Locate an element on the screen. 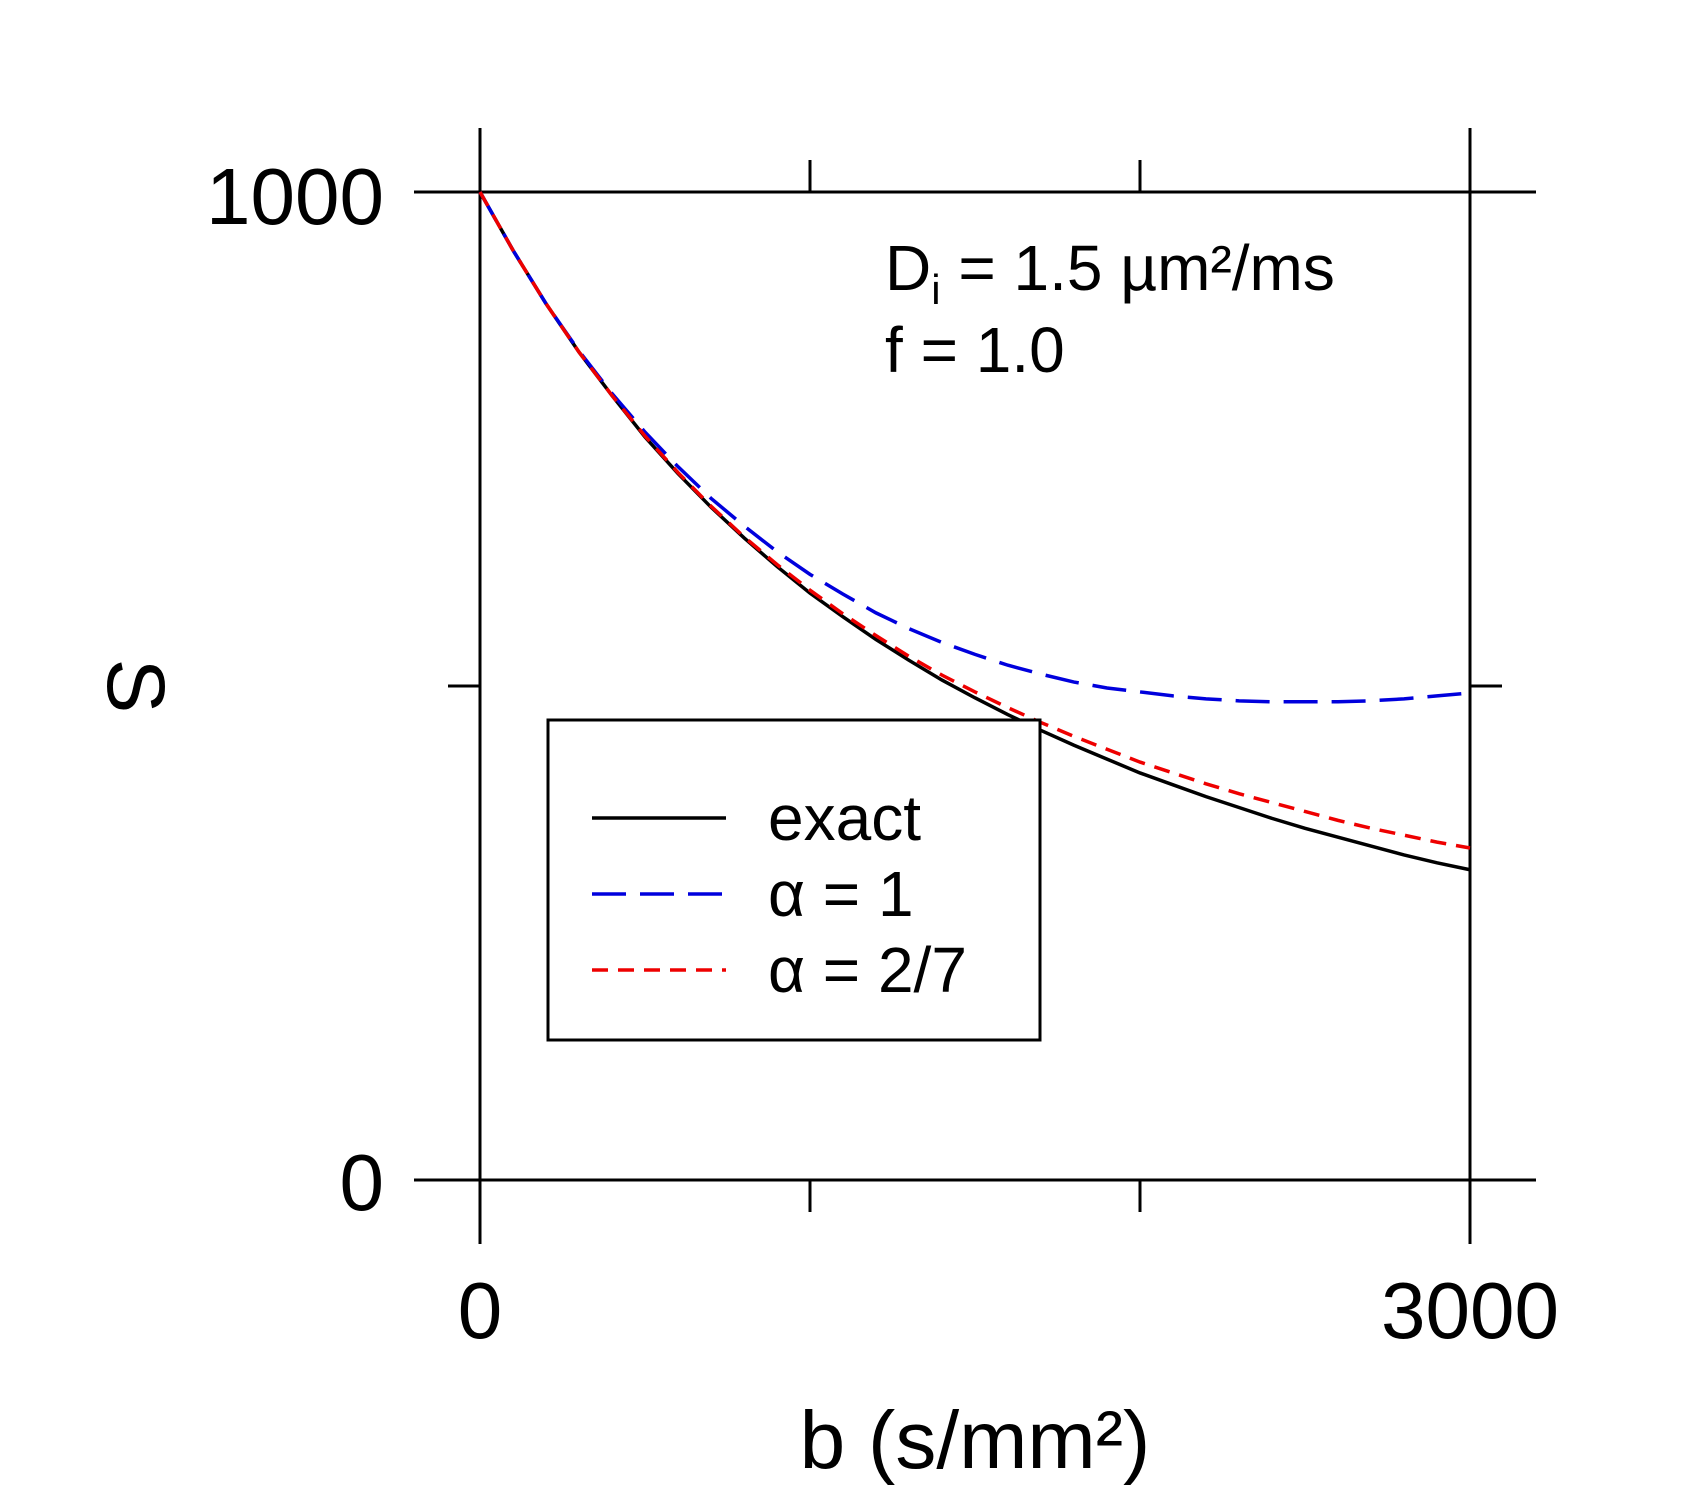 Image resolution: width=1700 pixels, height=1490 pixels. annotation-value: = 1.5 µm²/ms is located at coordinates (1138, 268).